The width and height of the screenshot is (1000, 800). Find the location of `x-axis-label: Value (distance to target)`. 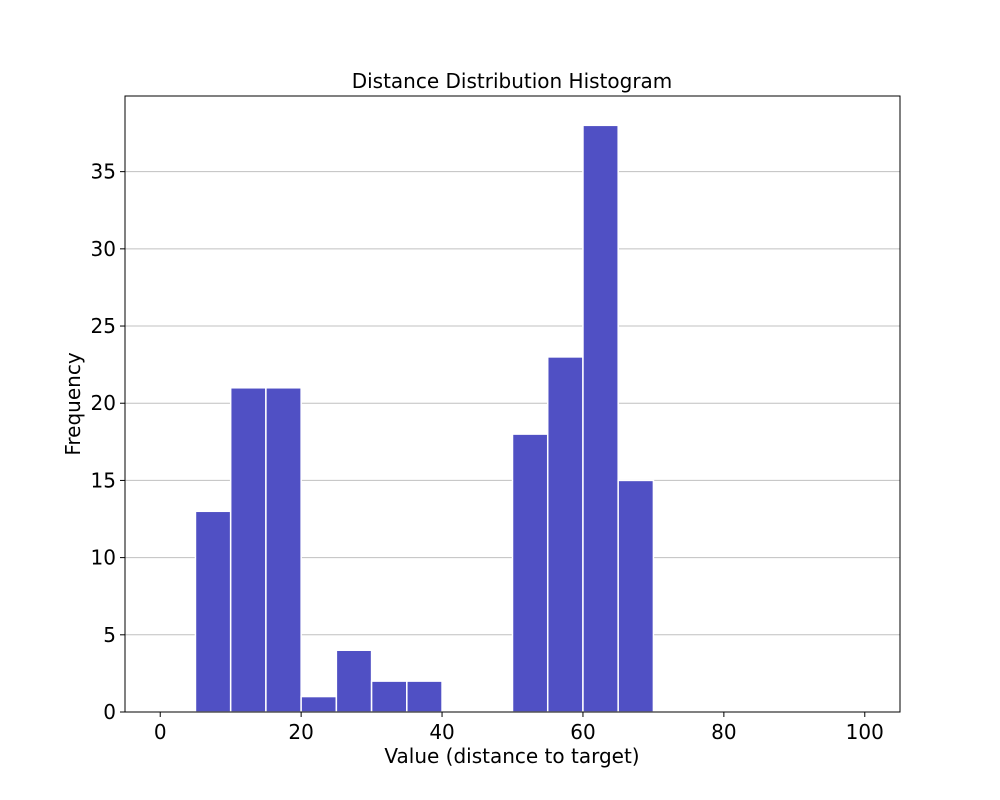

x-axis-label: Value (distance to target) is located at coordinates (511, 756).